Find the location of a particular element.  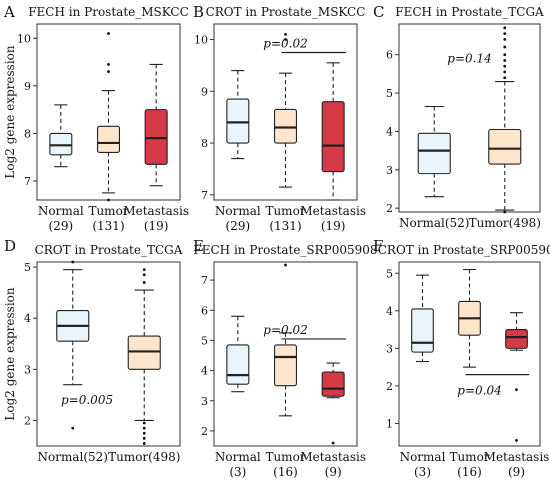

panel-letter: C is located at coordinates (378, 12).